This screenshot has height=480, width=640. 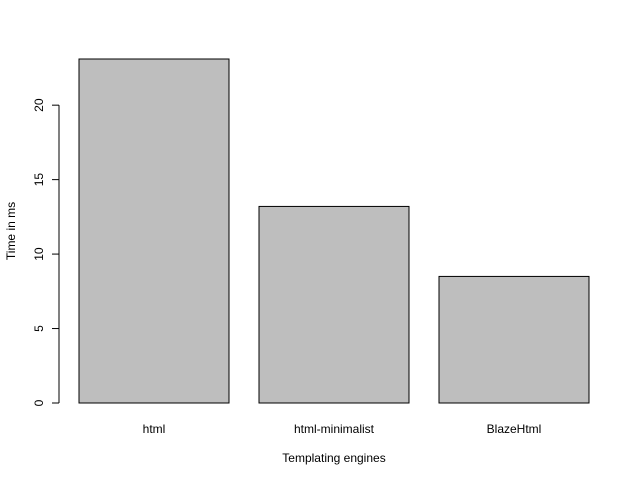 What do you see at coordinates (39, 254) in the screenshot?
I see `y-tick-label: 10` at bounding box center [39, 254].